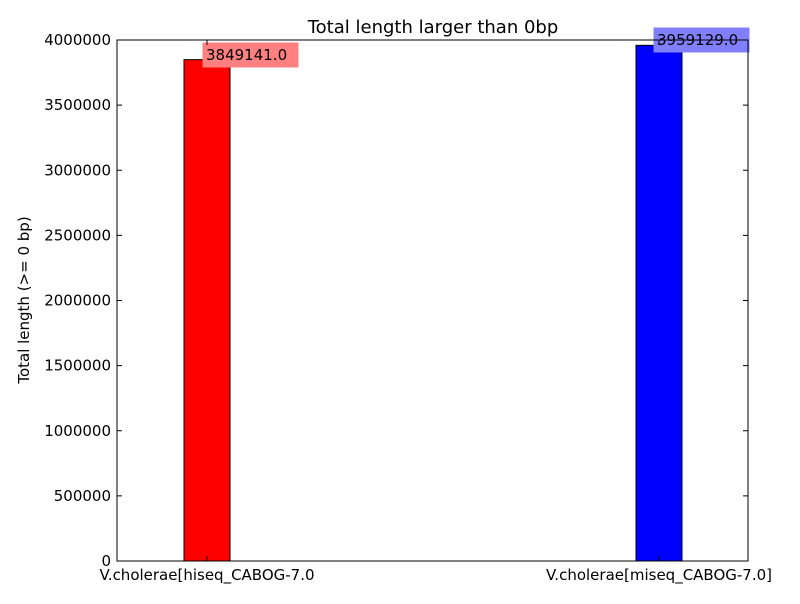 The height and width of the screenshot is (604, 800). What do you see at coordinates (106, 561) in the screenshot?
I see `y-tick-label-0: 0` at bounding box center [106, 561].